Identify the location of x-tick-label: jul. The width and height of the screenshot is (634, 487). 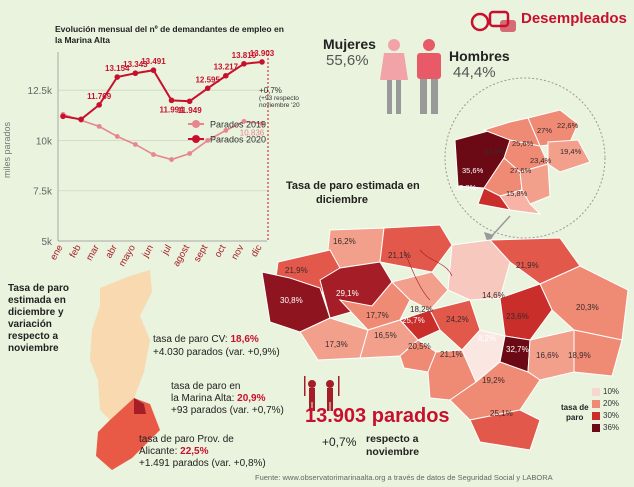
(166, 250).